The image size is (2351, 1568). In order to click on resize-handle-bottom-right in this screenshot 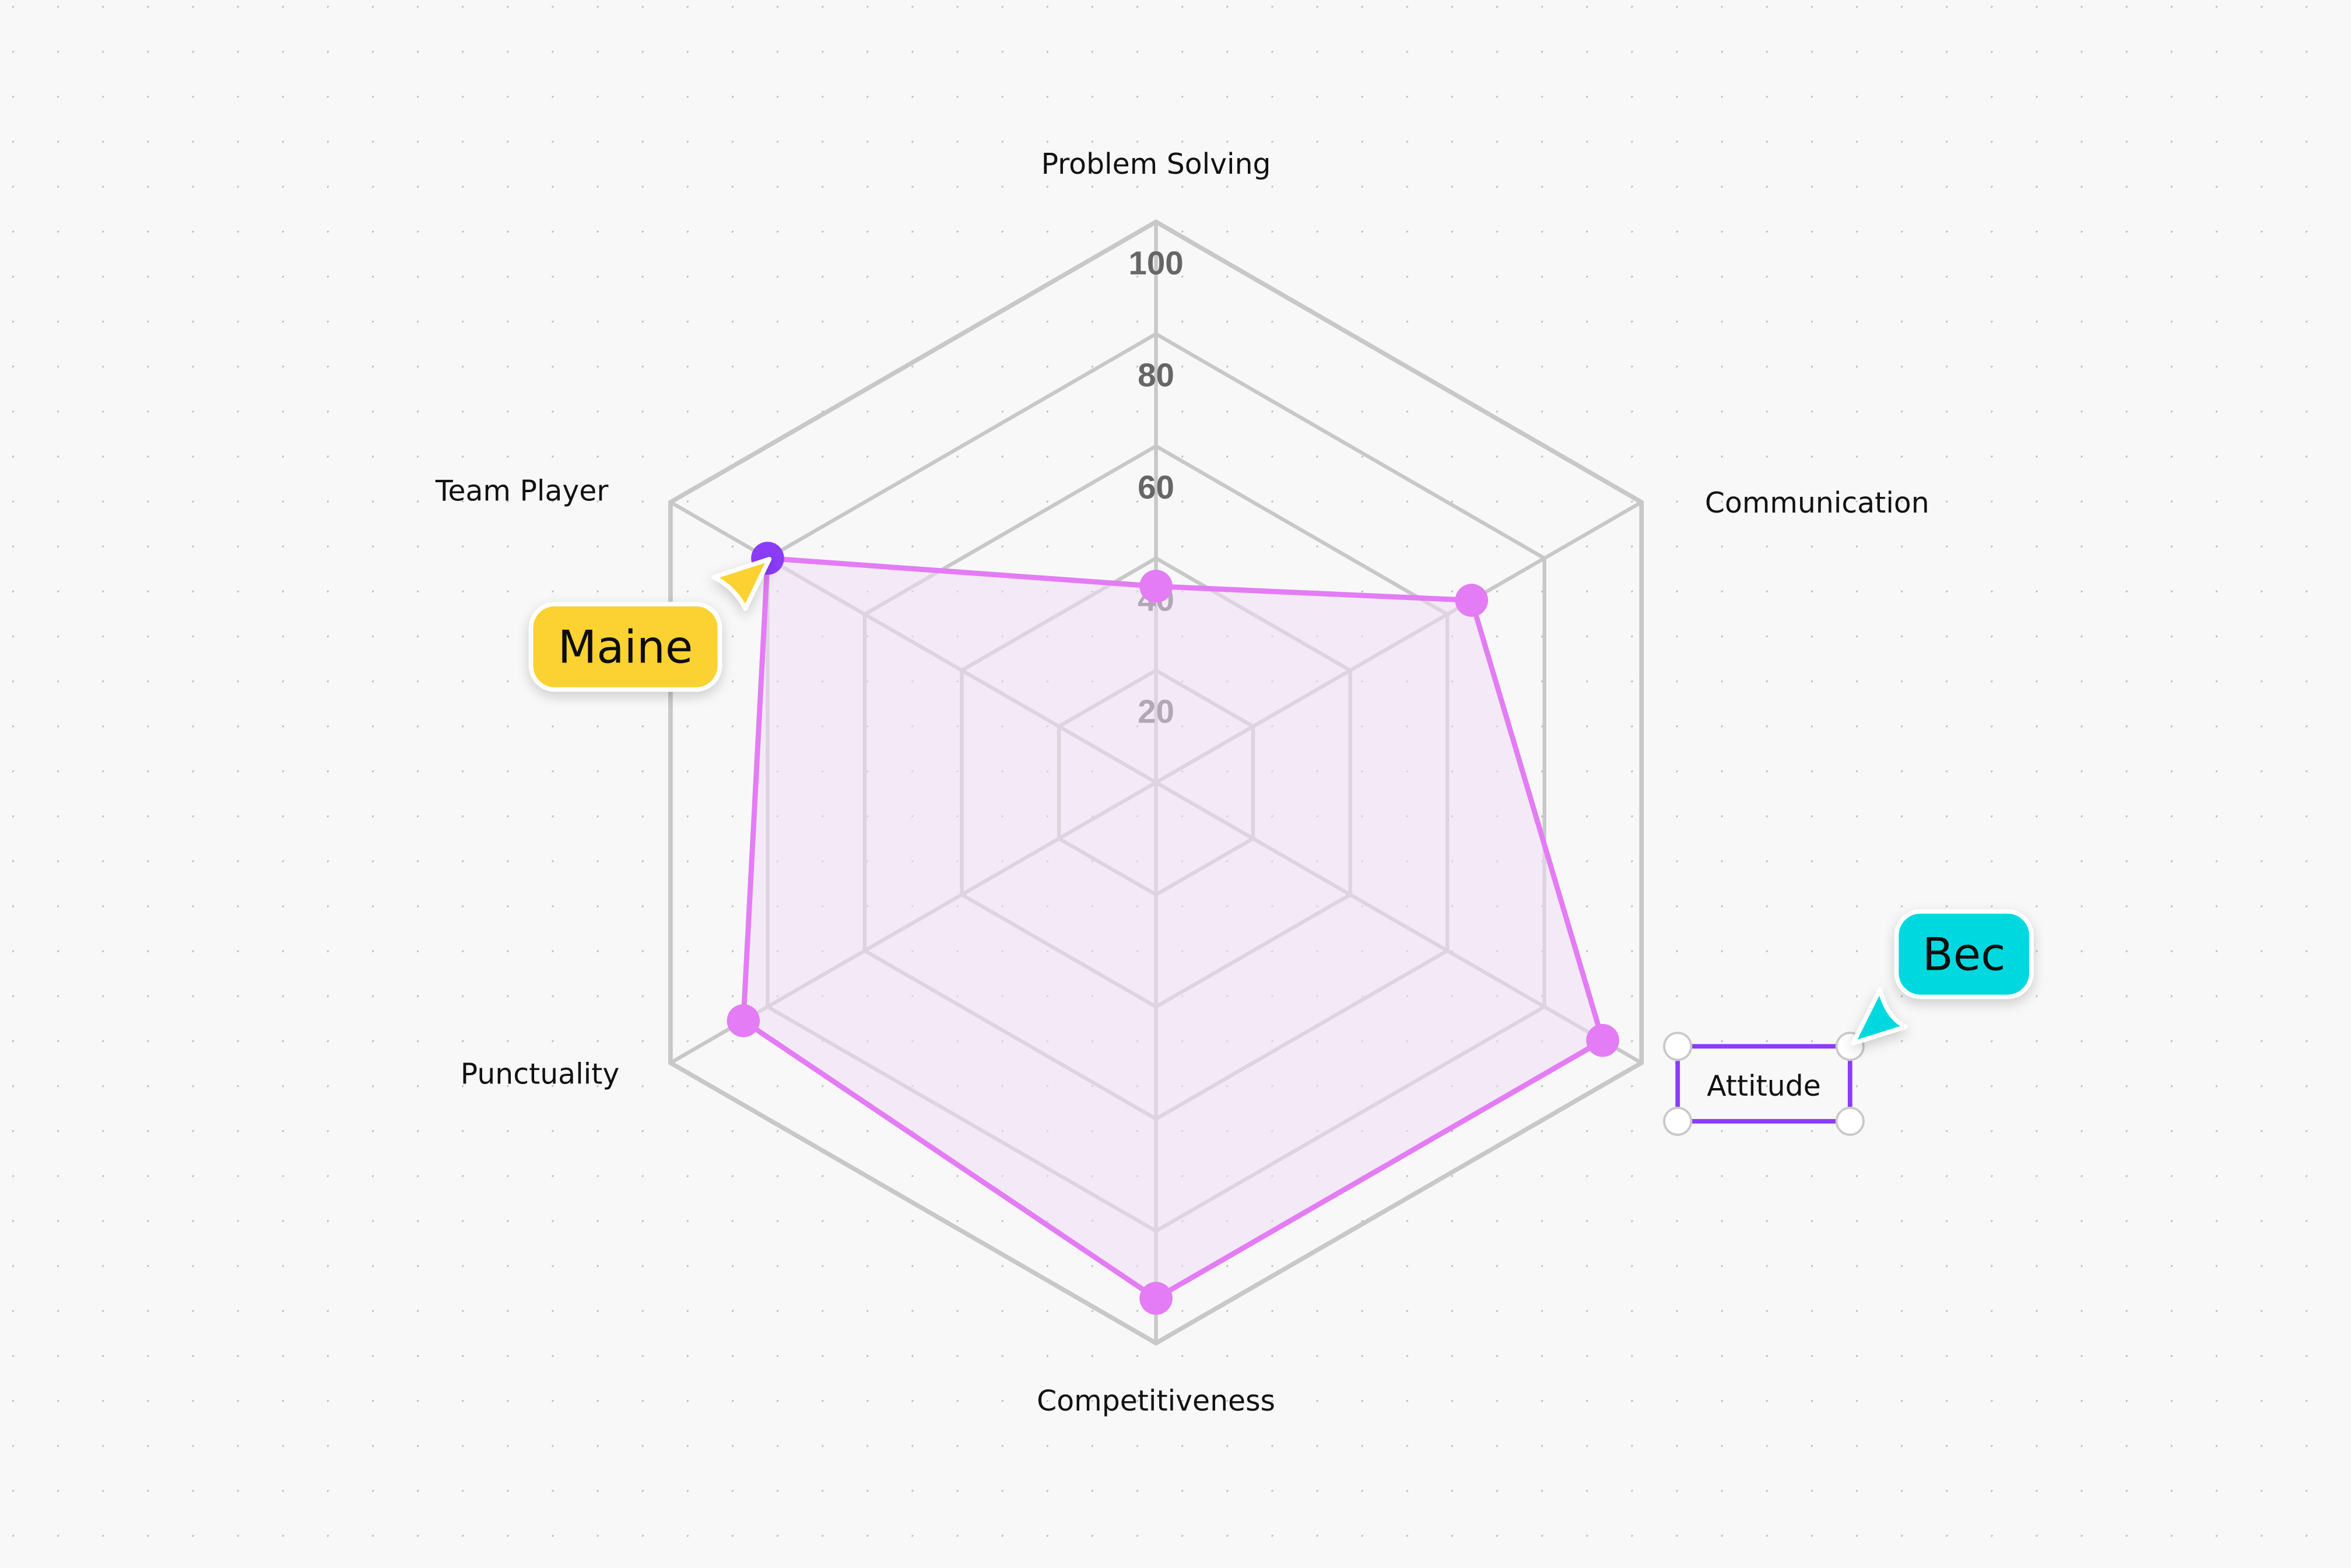, I will do `click(1850, 1121)`.